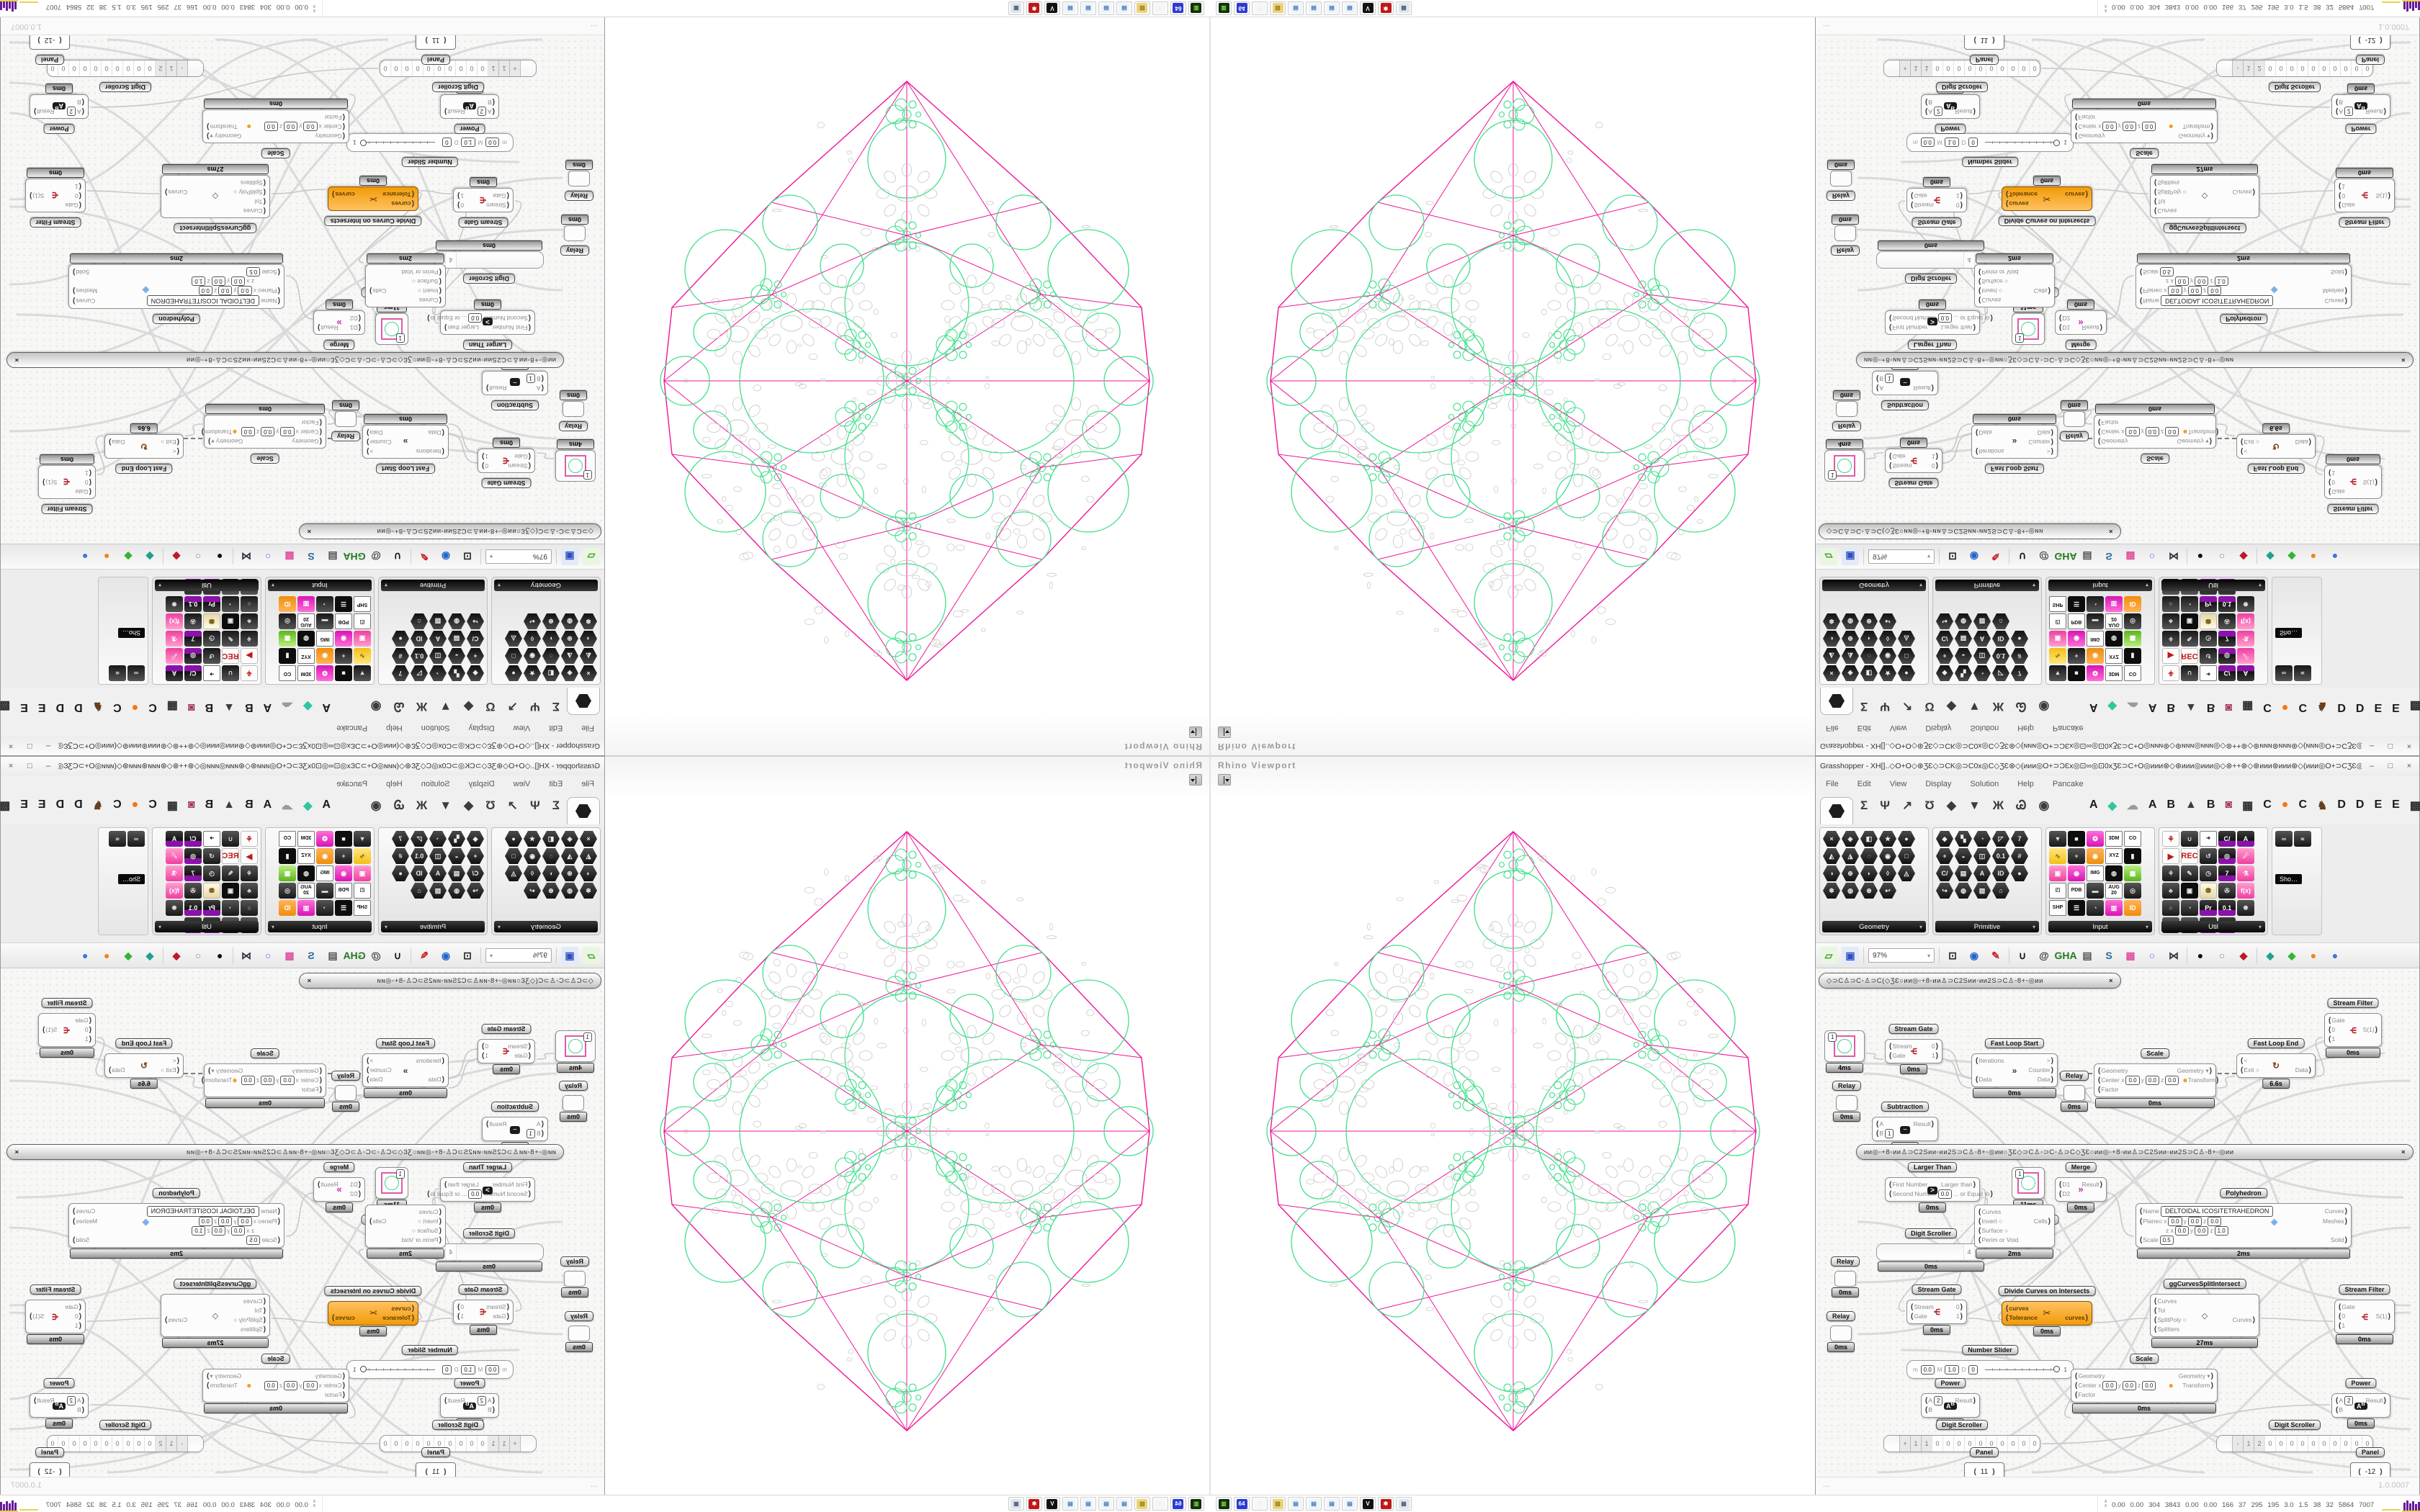  I want to click on gh-node: Digit Scroller +1 1 0 0 0 0 0 0 0 0 0 0, so click(1961, 76).